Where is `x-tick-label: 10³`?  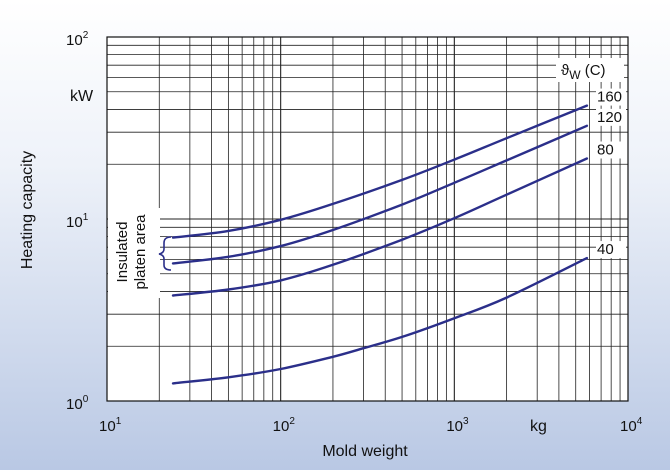 x-tick-label: 10³ is located at coordinates (457, 425).